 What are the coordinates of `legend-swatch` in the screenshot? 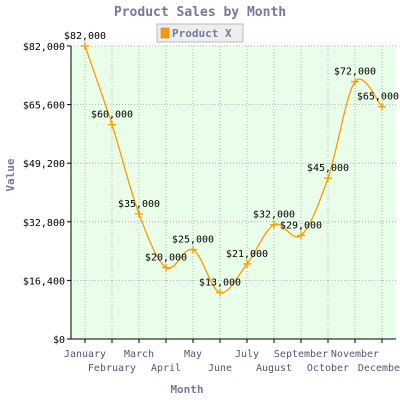 It's located at (165, 33).